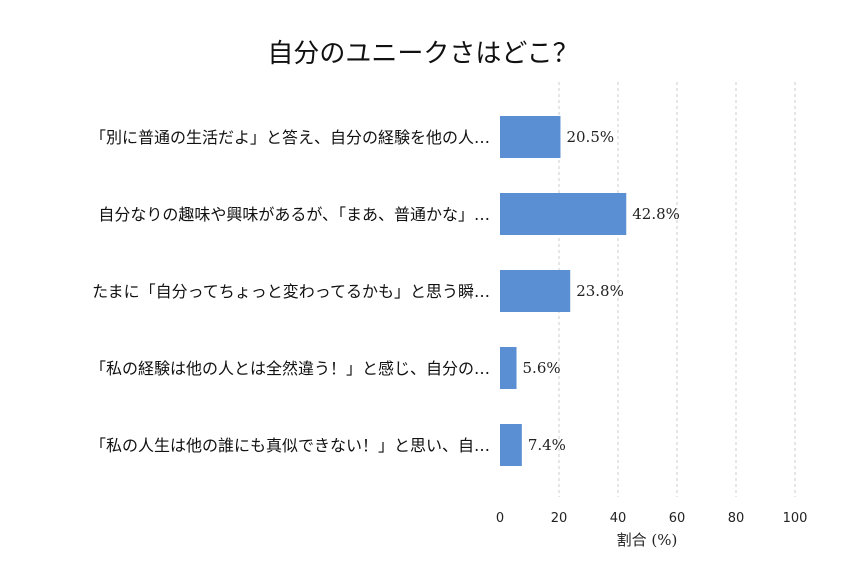 The image size is (846, 588). What do you see at coordinates (590, 137) in the screenshot?
I see `value-label-1: 20.5%` at bounding box center [590, 137].